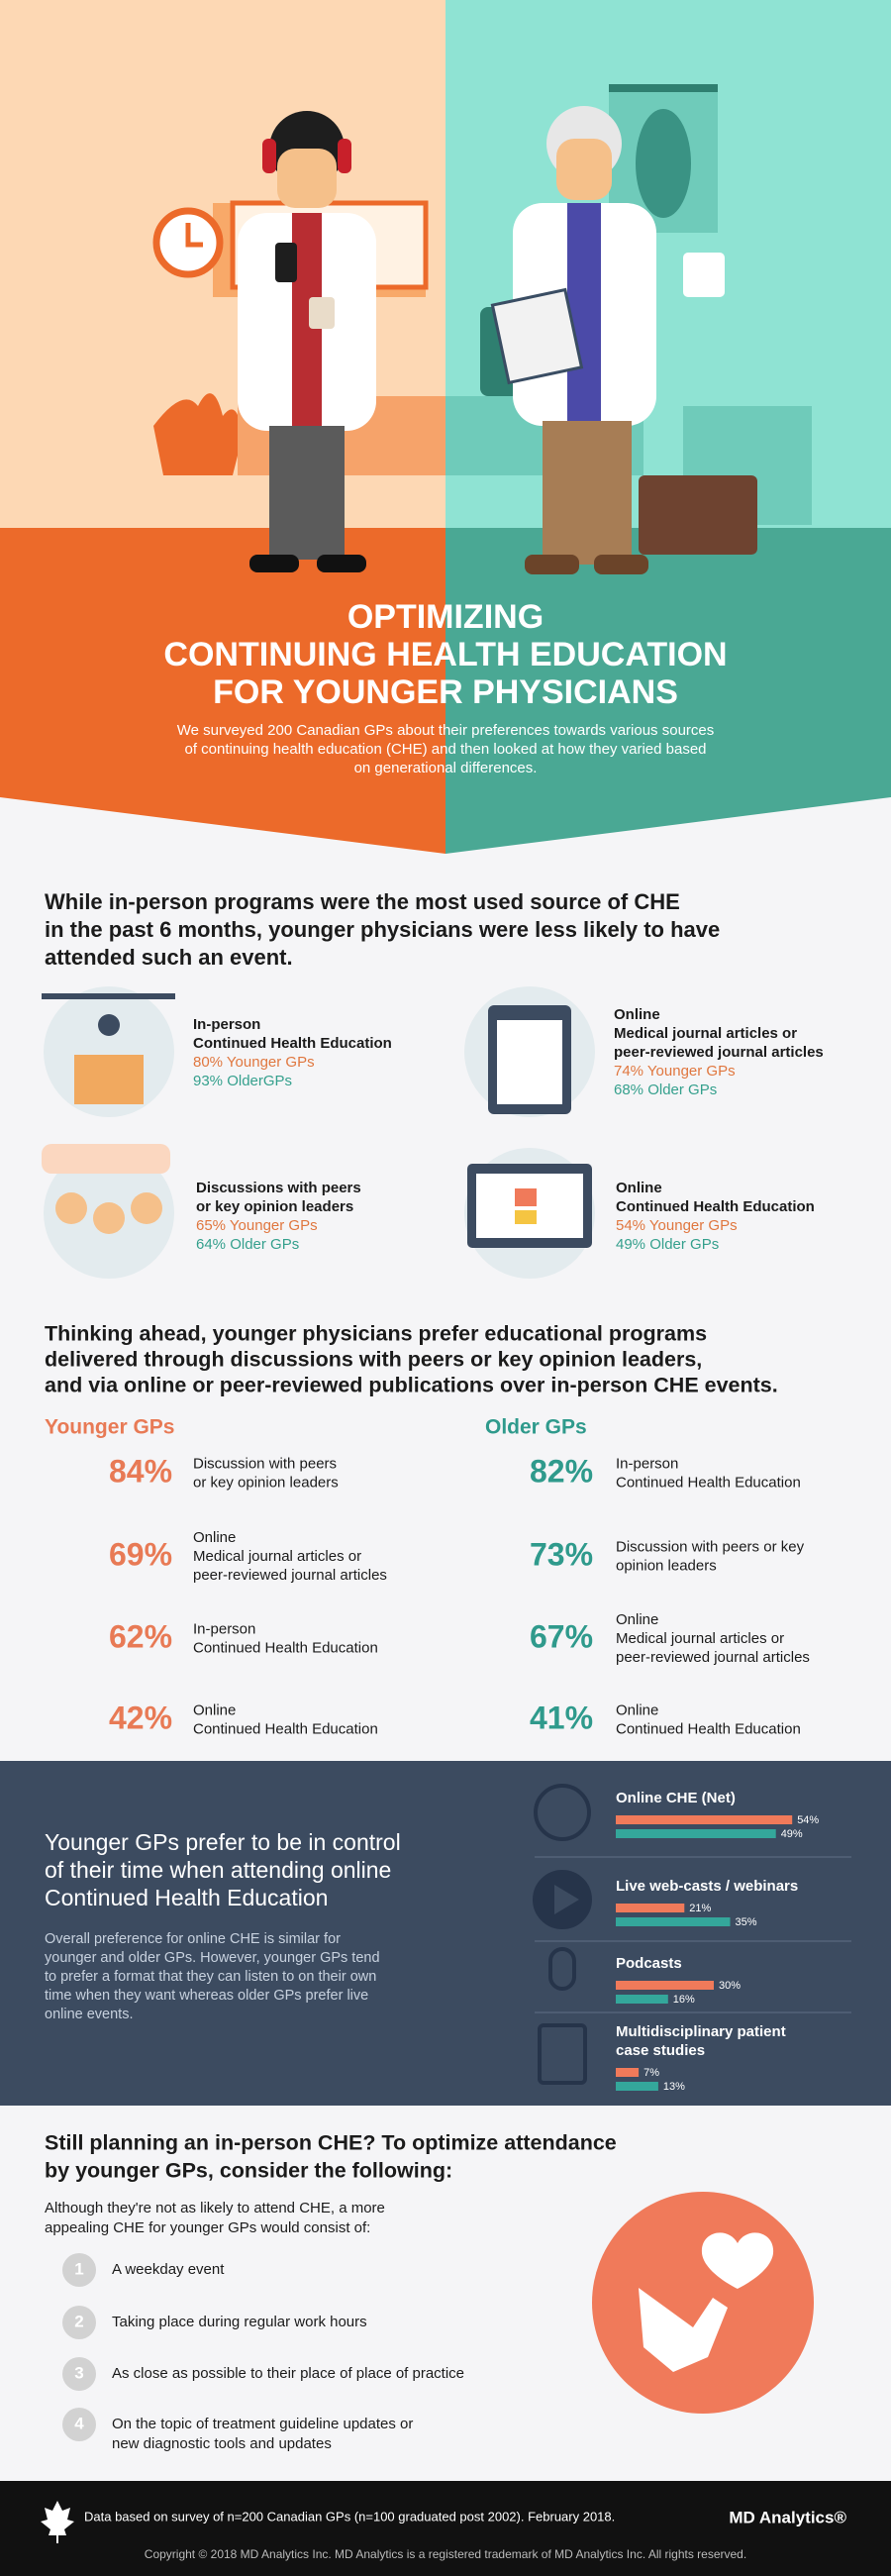  Describe the element at coordinates (677, 1225) in the screenshot. I see `younger-share: 54% Younger GPs` at that location.